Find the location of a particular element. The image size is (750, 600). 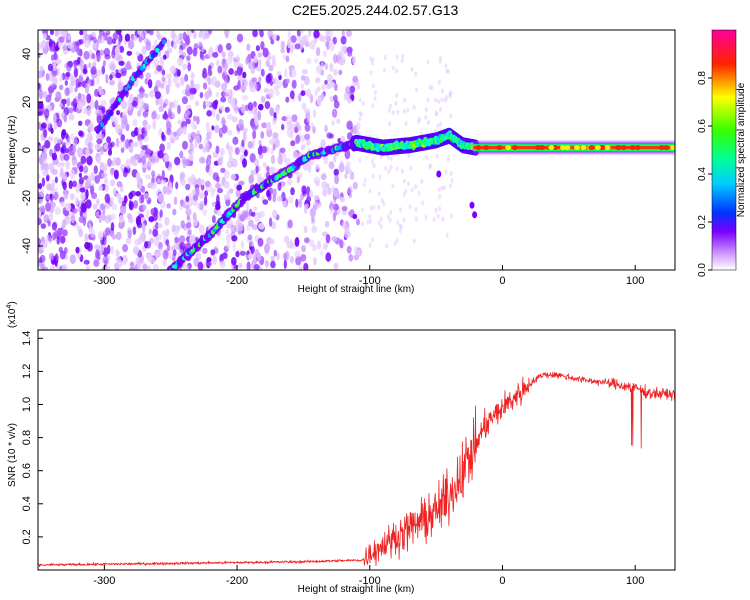

spectrogram-xtick-label: -300 is located at coordinates (104, 281).